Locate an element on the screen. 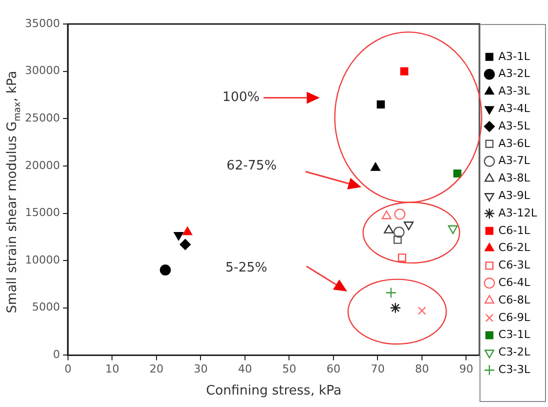  legend-label: A3-5L is located at coordinates (514, 125).